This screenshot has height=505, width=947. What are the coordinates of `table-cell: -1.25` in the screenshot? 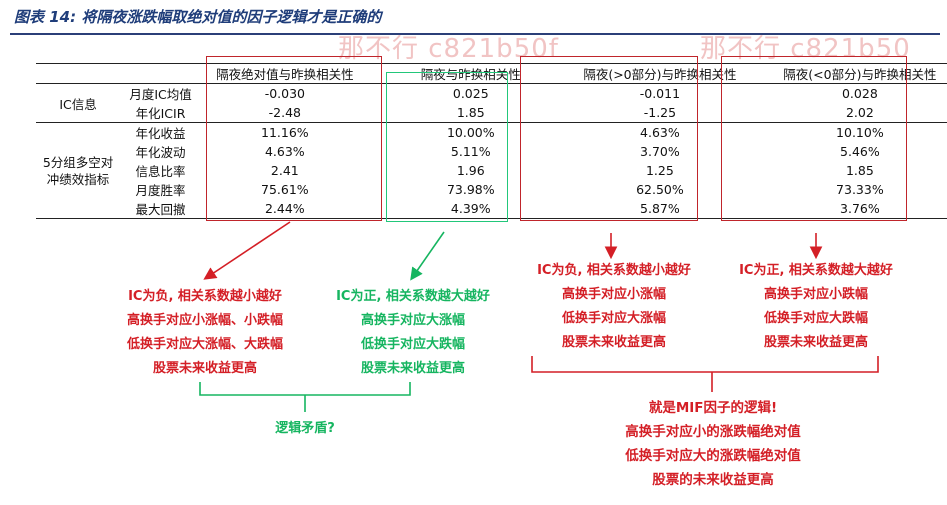 It's located at (659, 113).